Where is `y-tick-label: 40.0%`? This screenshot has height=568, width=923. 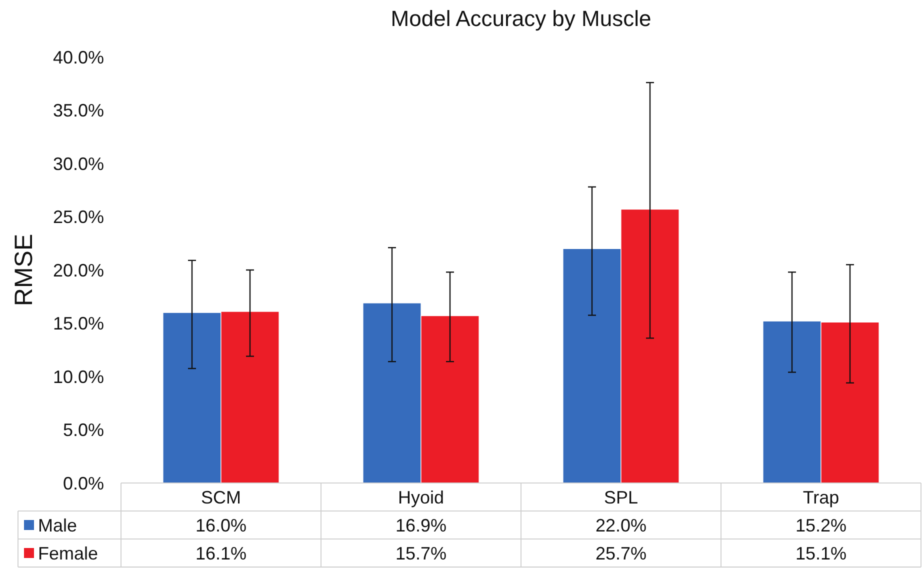
y-tick-label: 40.0% is located at coordinates (78, 57).